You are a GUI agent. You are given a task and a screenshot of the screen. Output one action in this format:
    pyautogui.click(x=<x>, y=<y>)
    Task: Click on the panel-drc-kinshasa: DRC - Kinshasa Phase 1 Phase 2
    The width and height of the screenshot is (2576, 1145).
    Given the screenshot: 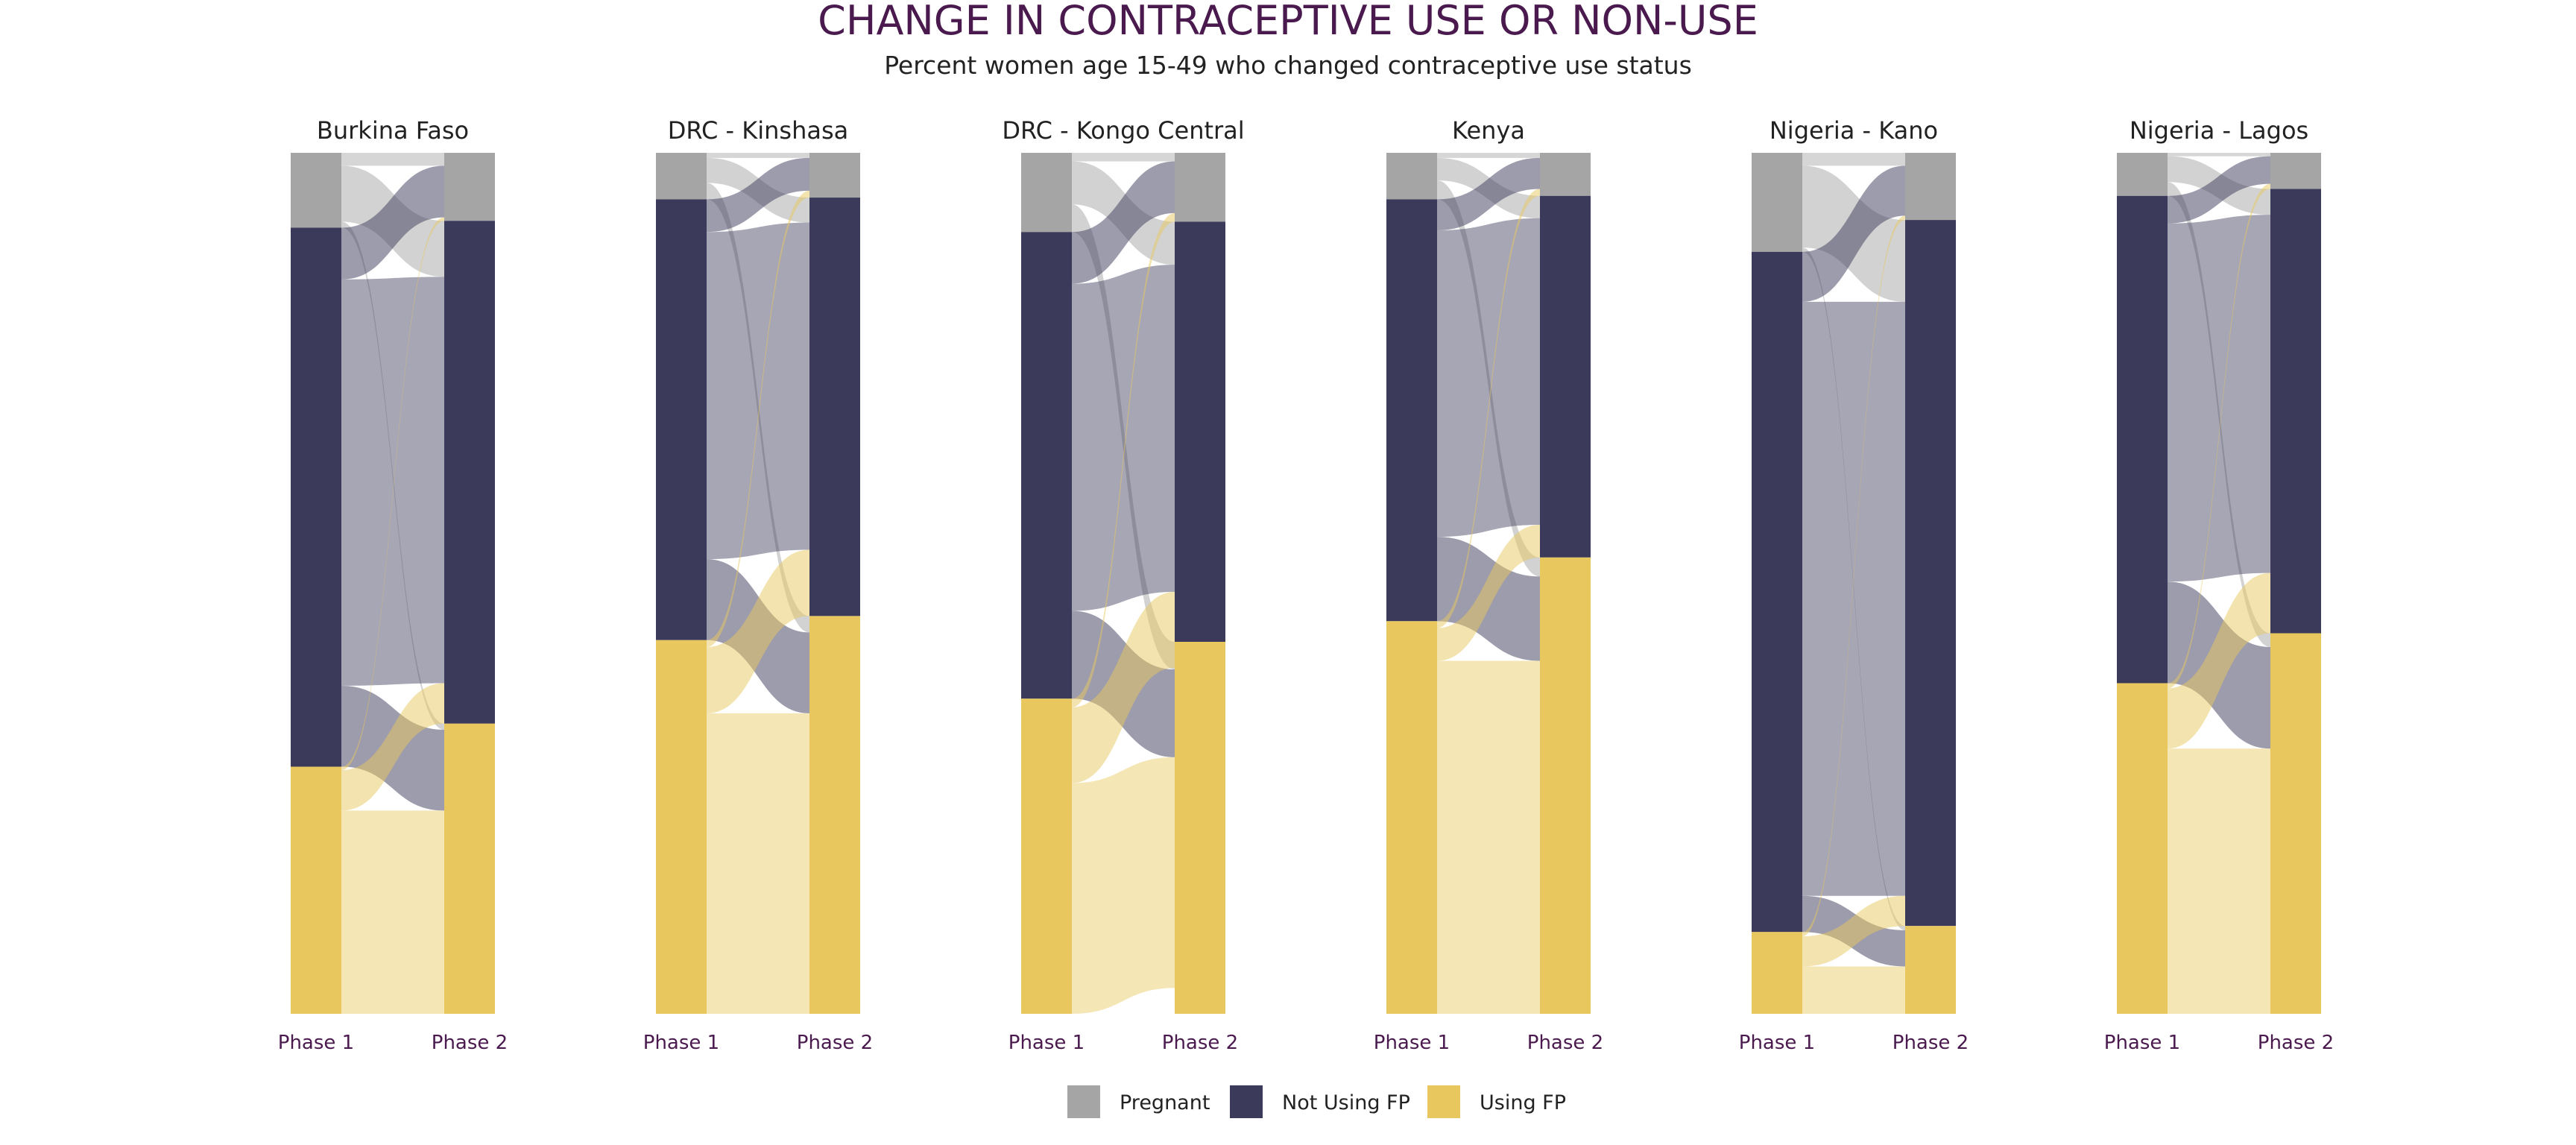 What is the action you would take?
    pyautogui.click(x=758, y=585)
    